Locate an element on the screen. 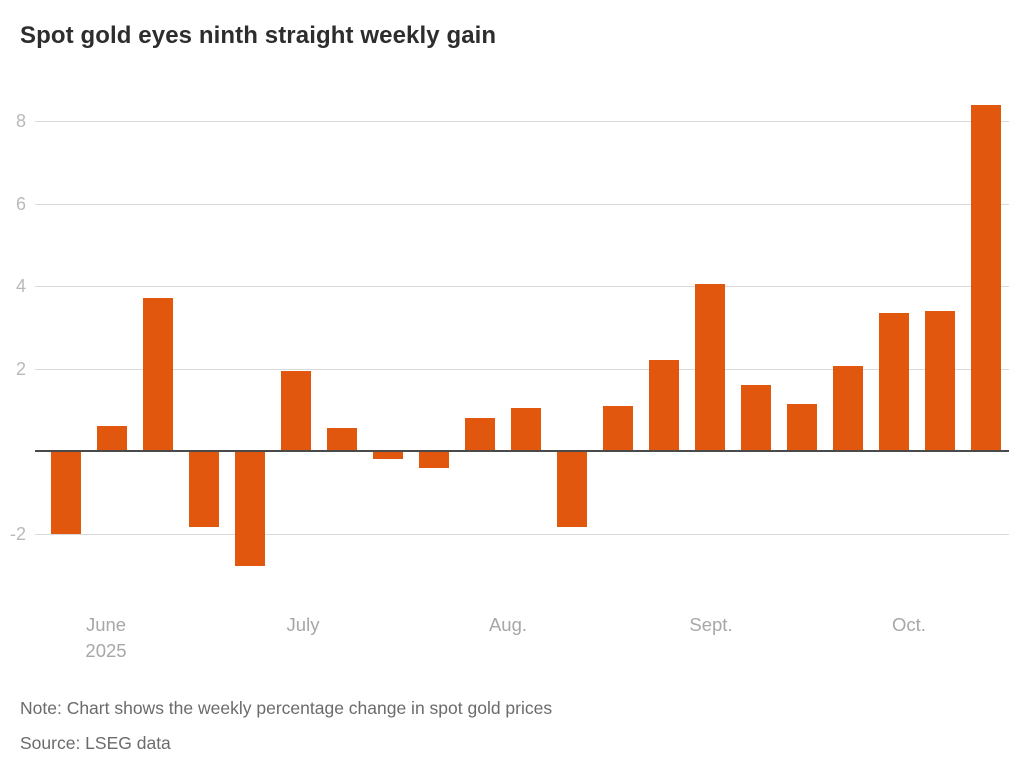 The image size is (1024, 770). month-sublabel: 2025 is located at coordinates (106, 650).